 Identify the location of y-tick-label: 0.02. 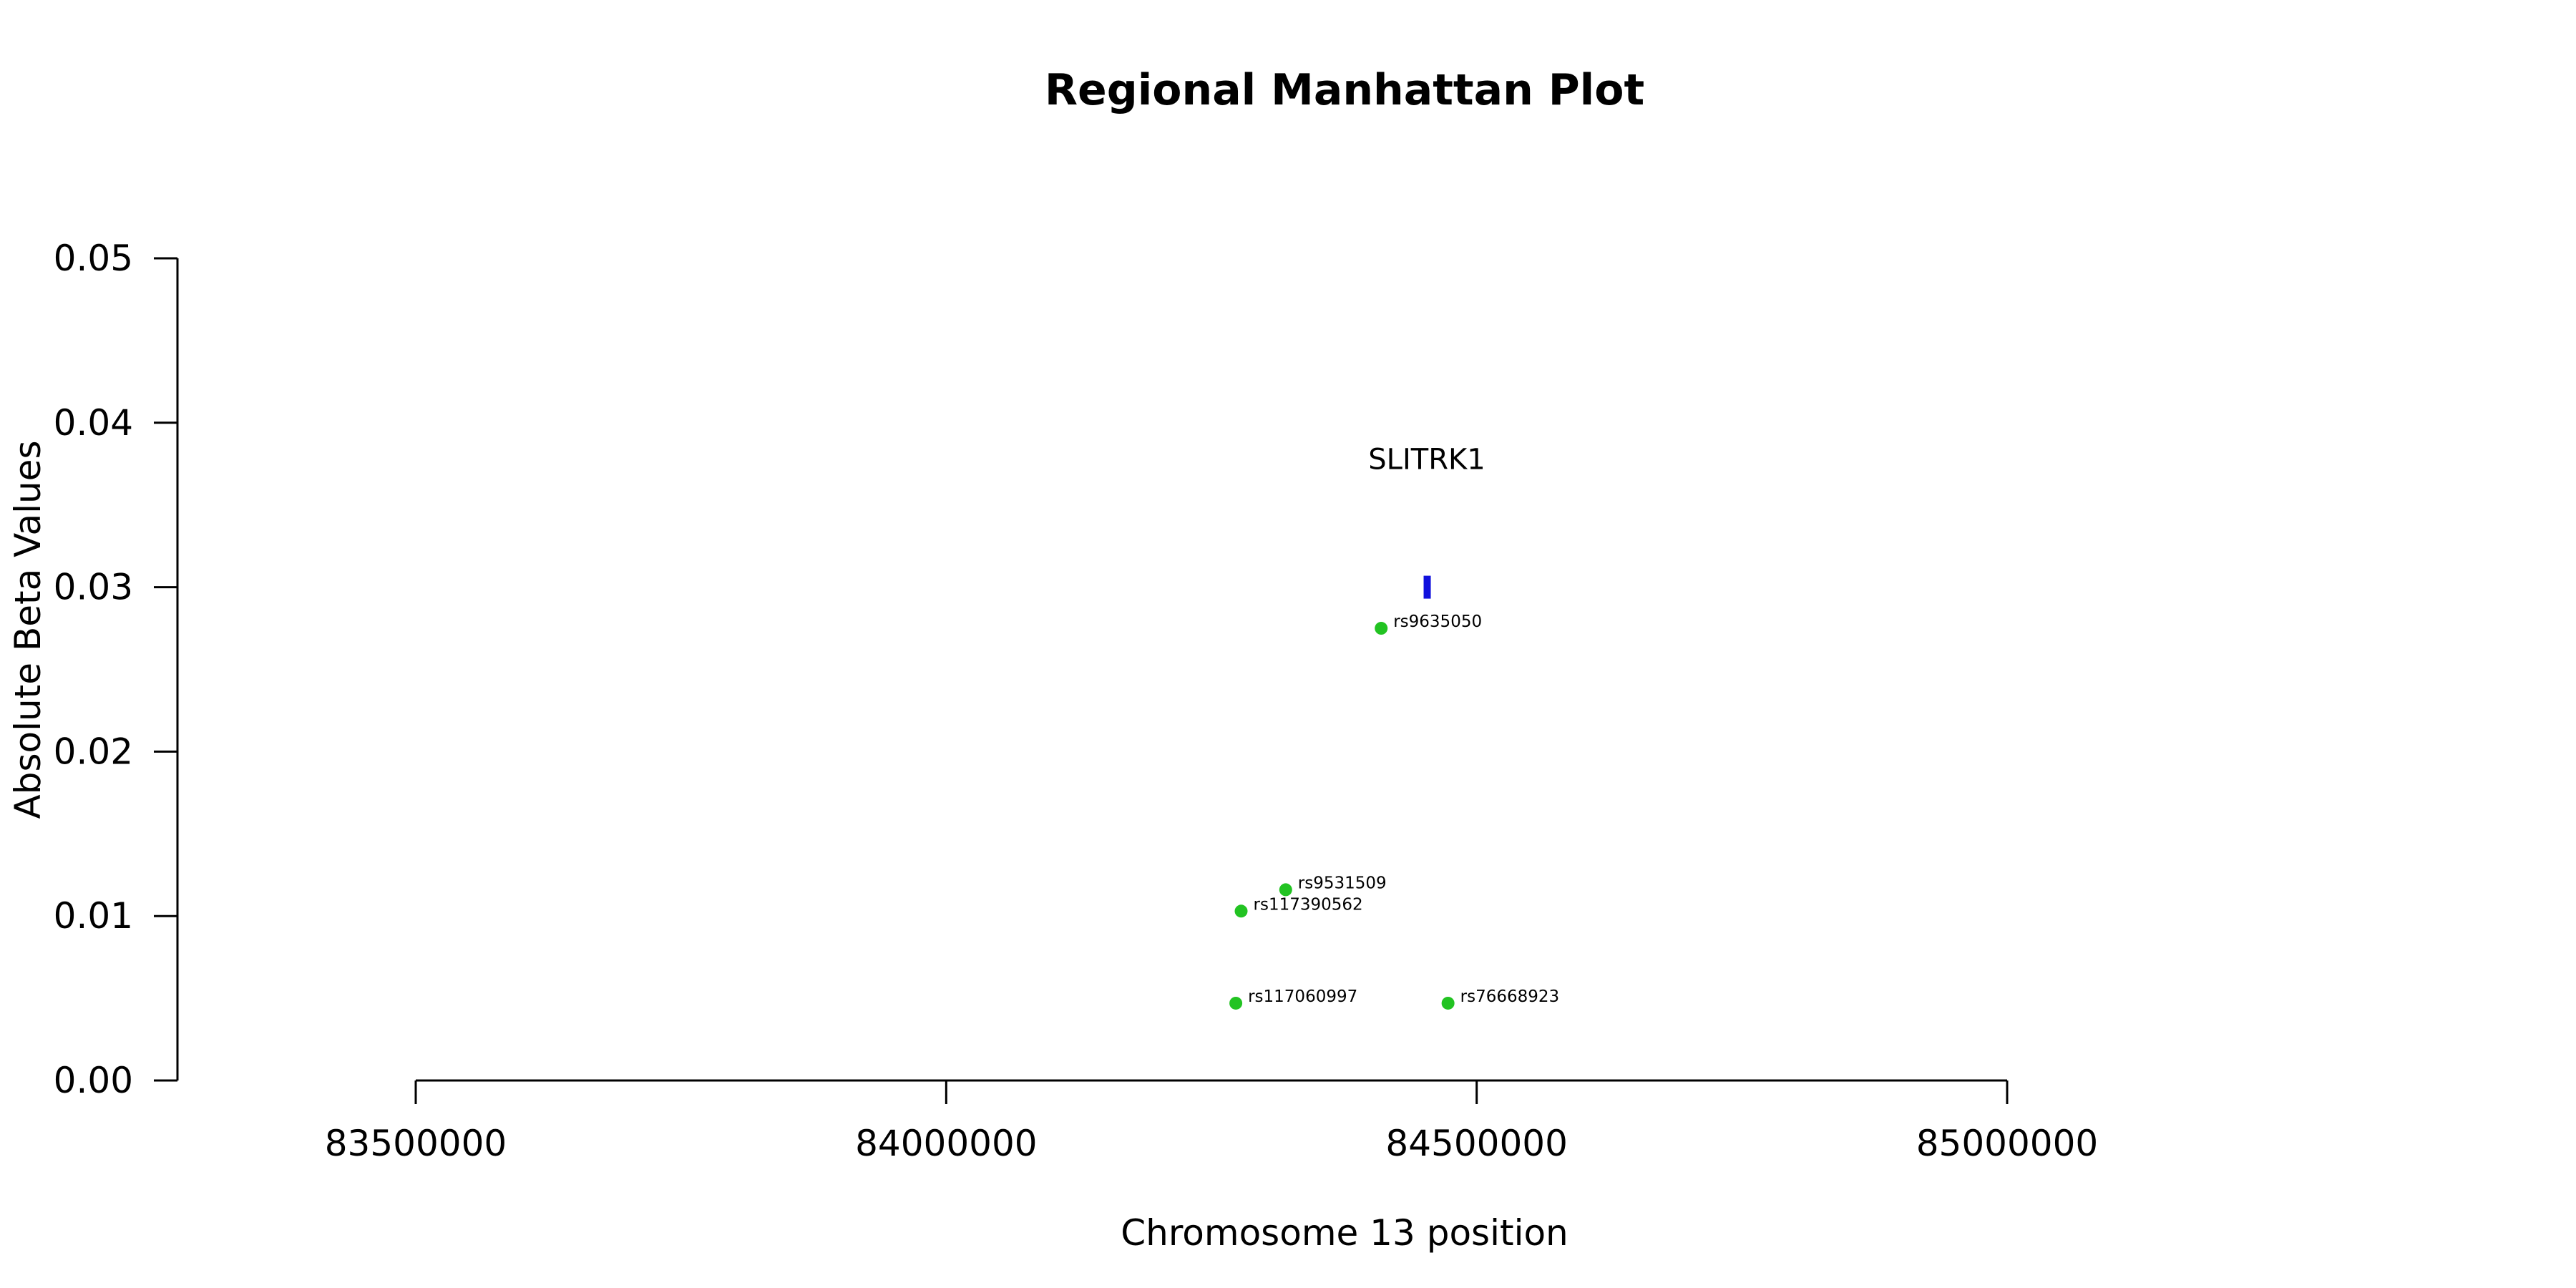
(93, 752).